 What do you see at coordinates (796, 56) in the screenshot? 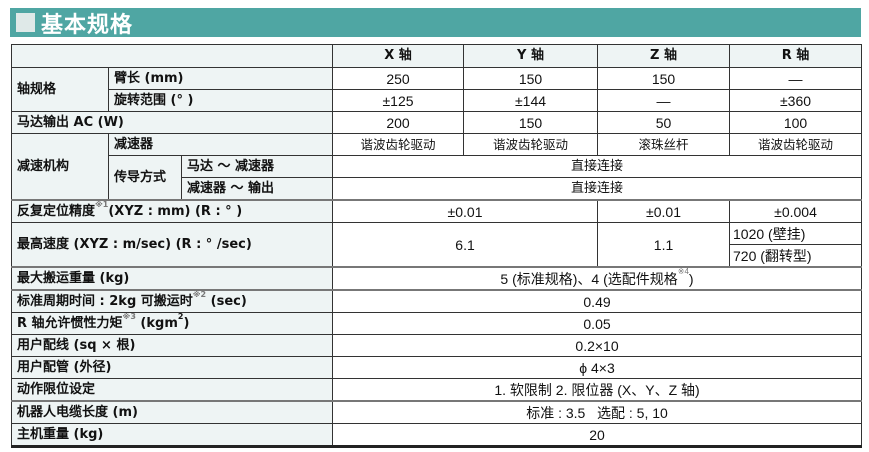
I see `header-r: R 轴` at bounding box center [796, 56].